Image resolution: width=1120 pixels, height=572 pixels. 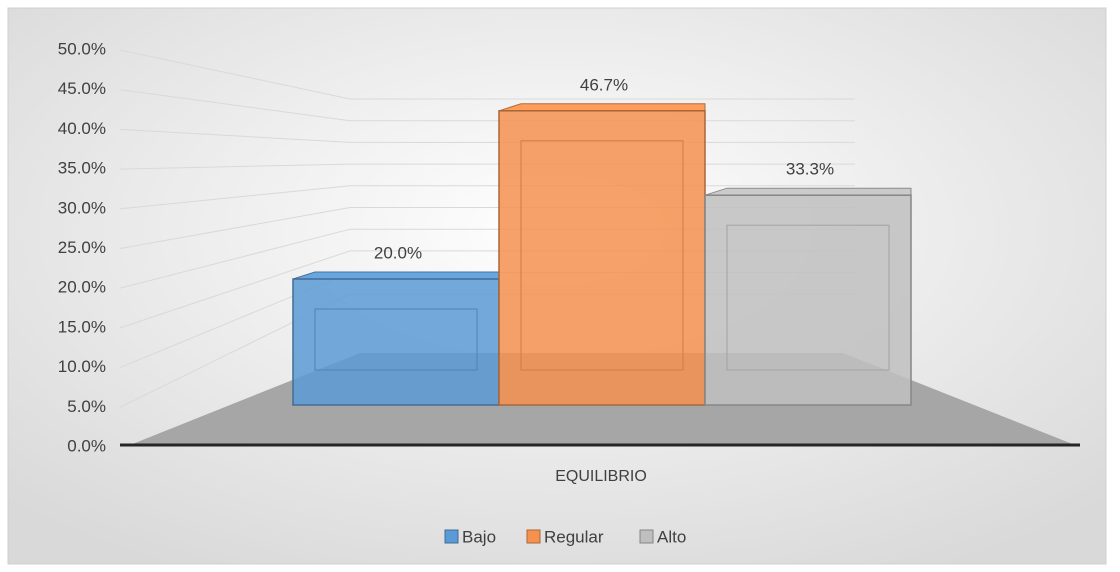 What do you see at coordinates (671, 536) in the screenshot?
I see `legend-label: Alto` at bounding box center [671, 536].